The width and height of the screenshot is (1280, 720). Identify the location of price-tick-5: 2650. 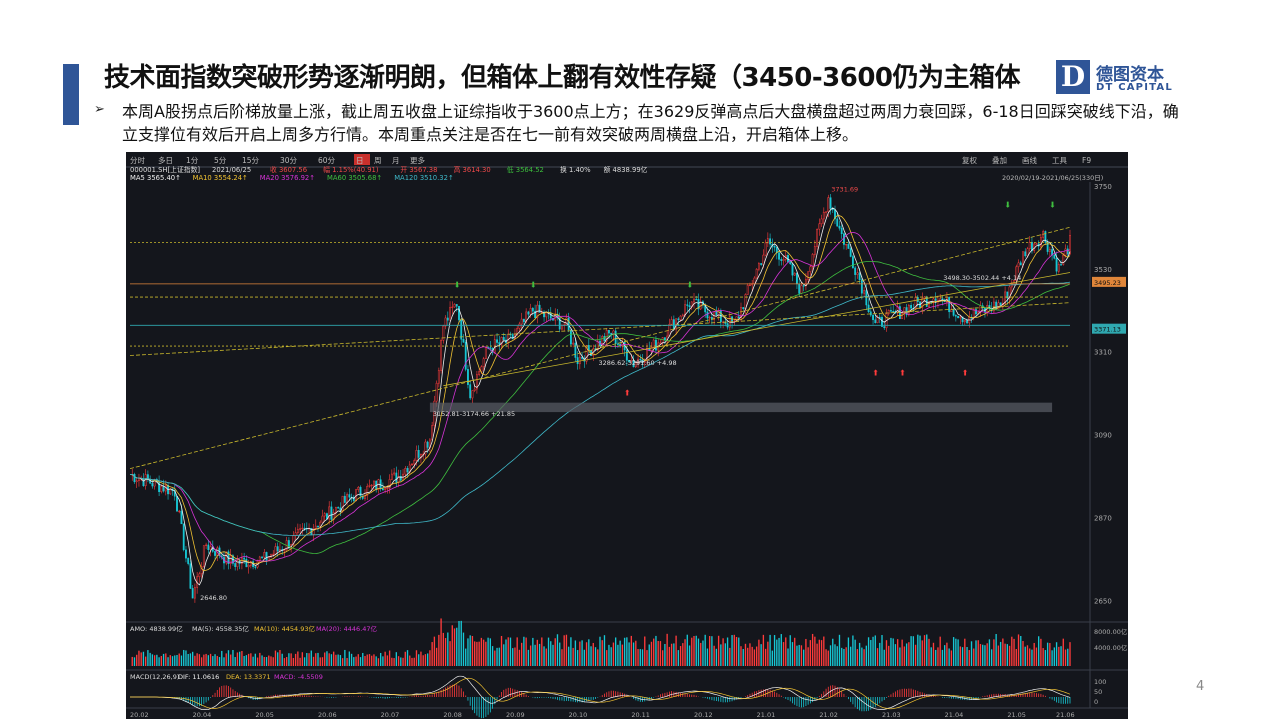
(1103, 602).